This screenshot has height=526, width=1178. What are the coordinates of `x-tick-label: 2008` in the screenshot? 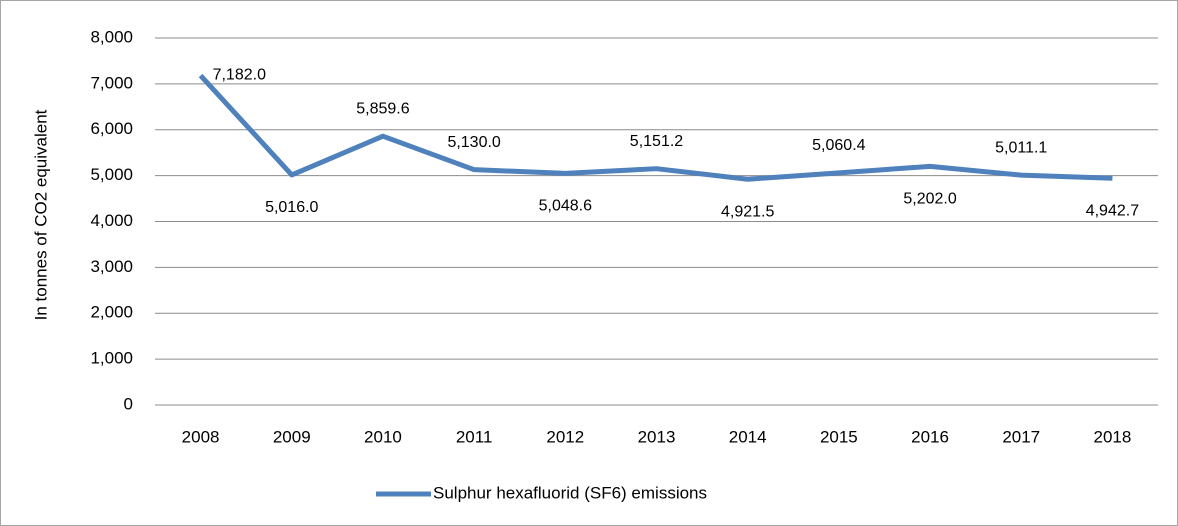 It's located at (201, 436).